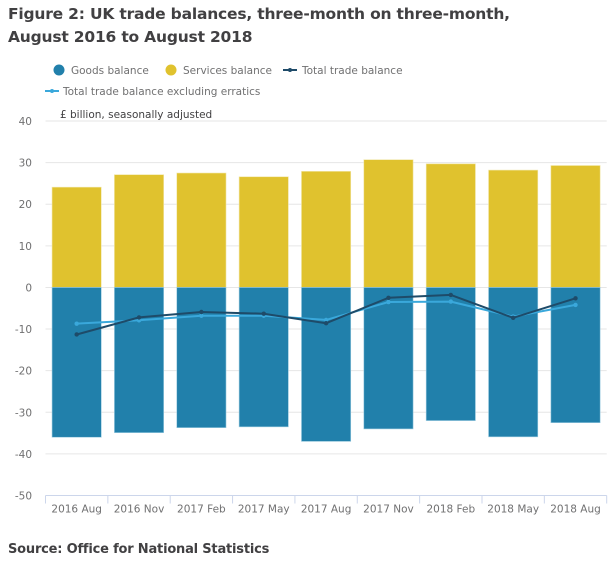  What do you see at coordinates (23, 372) in the screenshot?
I see `y-tick-label: -20` at bounding box center [23, 372].